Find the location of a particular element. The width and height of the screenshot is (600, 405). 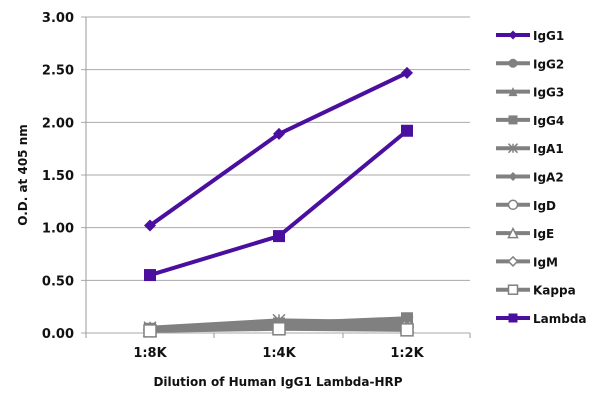

legend-item: IgE is located at coordinates (525, 233).